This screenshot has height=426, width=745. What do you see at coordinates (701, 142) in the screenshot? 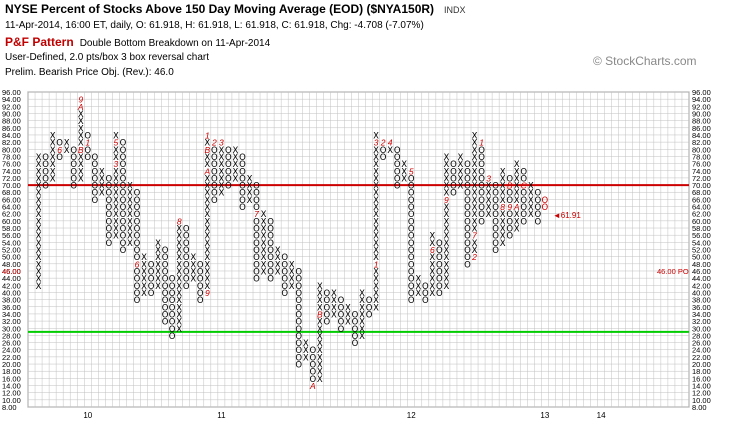
I see `y-tick-right: 82.00` at bounding box center [701, 142].